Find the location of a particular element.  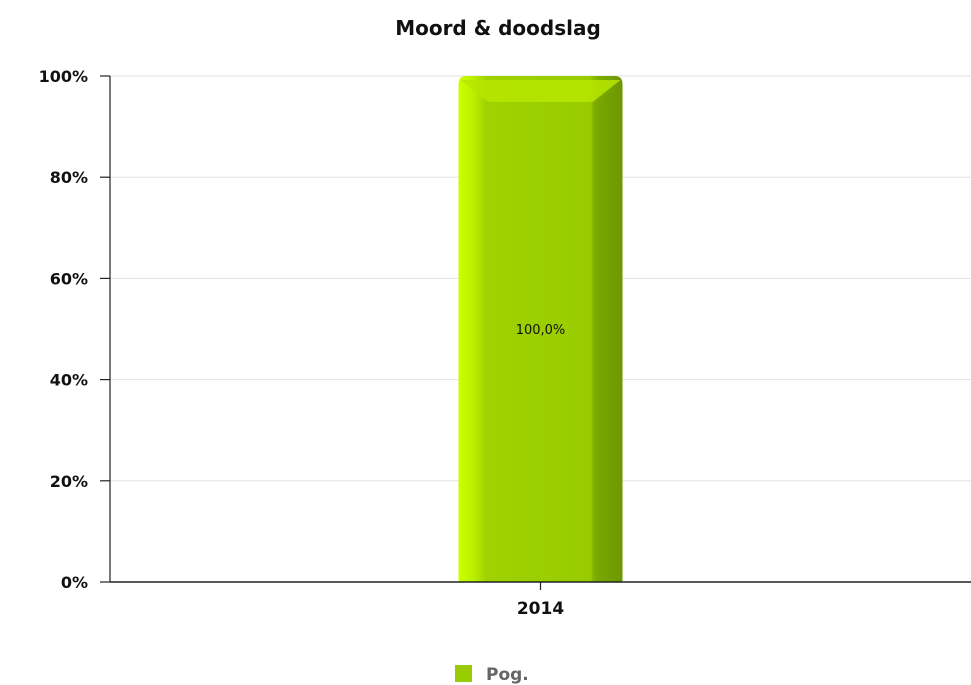

legend-label: Pog. is located at coordinates (507, 675).